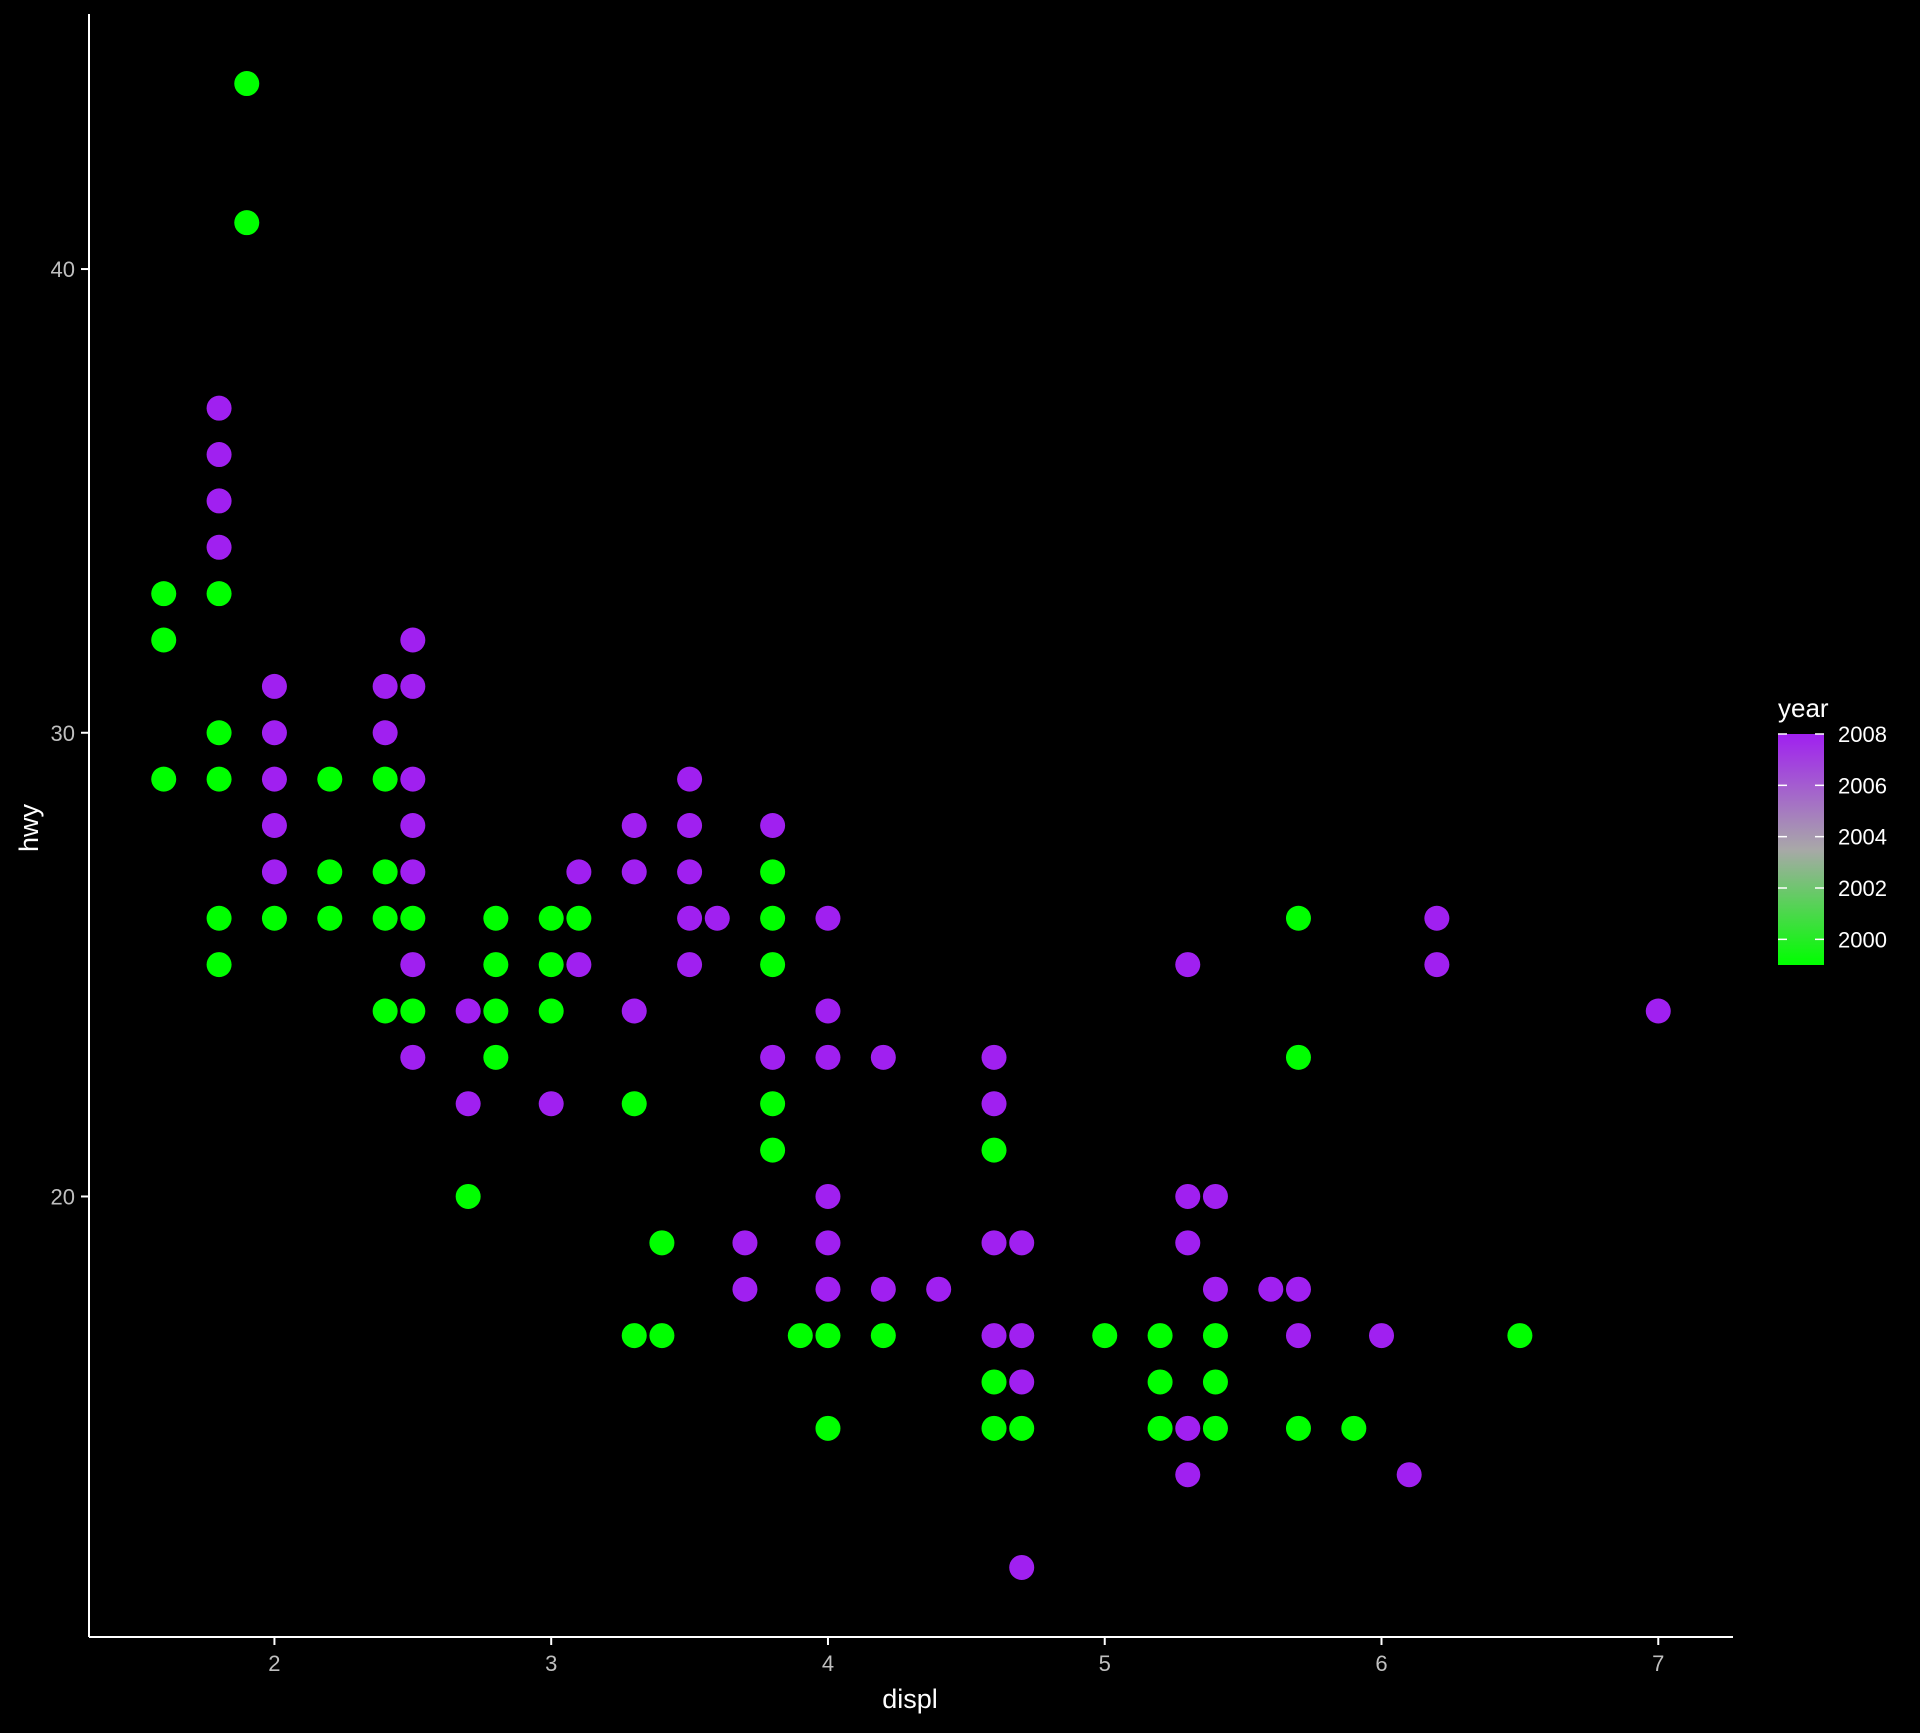 The image size is (1920, 1733). What do you see at coordinates (29, 827) in the screenshot?
I see `y-axis-label: hwy` at bounding box center [29, 827].